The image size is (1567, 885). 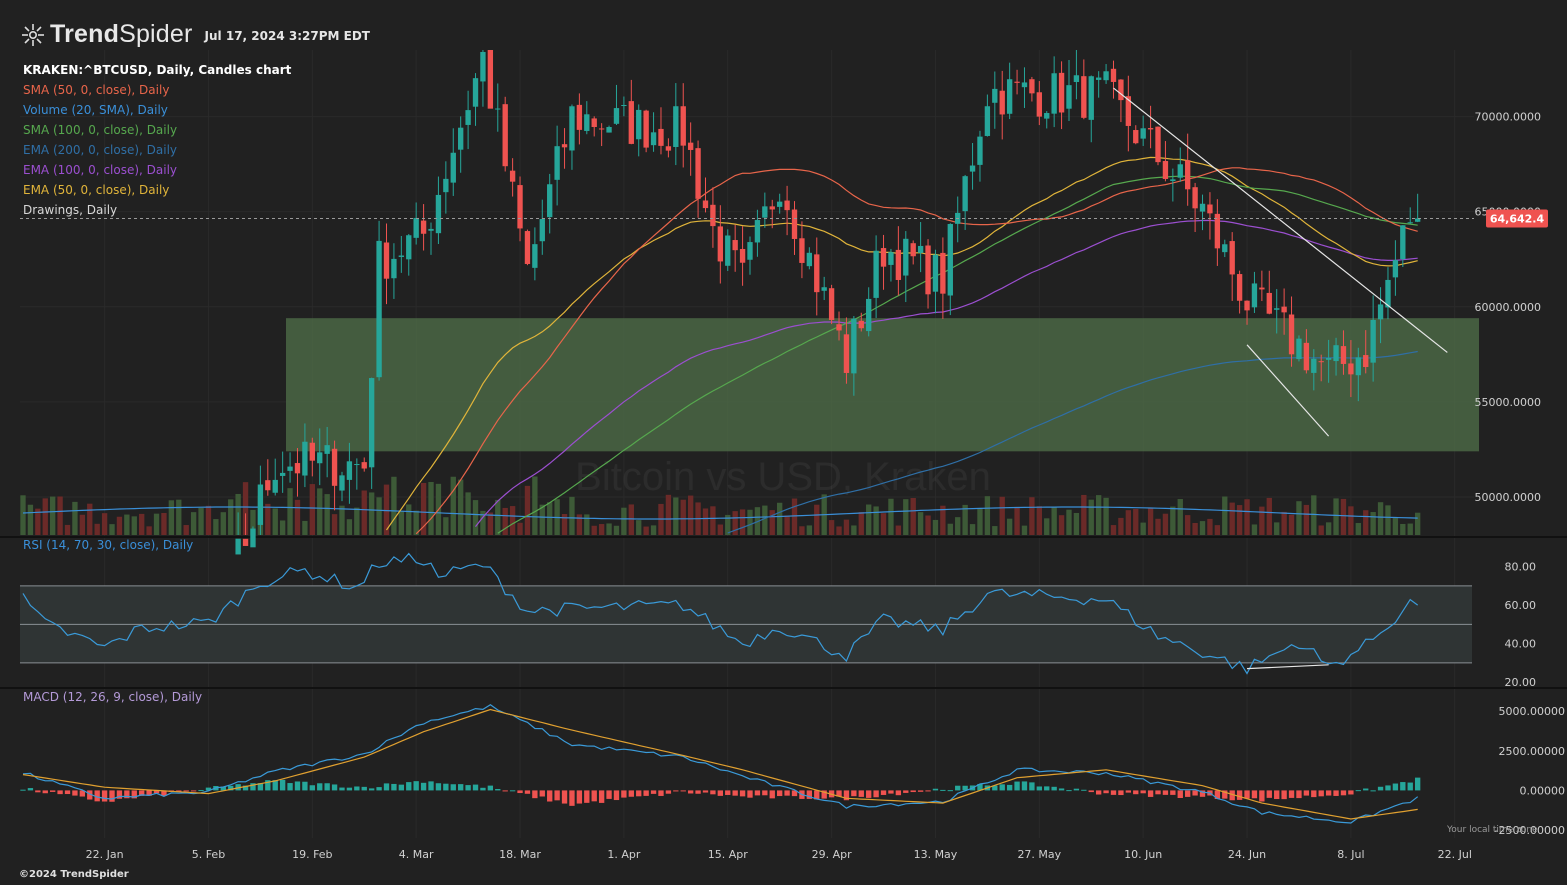 What do you see at coordinates (728, 854) in the screenshot?
I see `date-tick-label: 15. Apr` at bounding box center [728, 854].